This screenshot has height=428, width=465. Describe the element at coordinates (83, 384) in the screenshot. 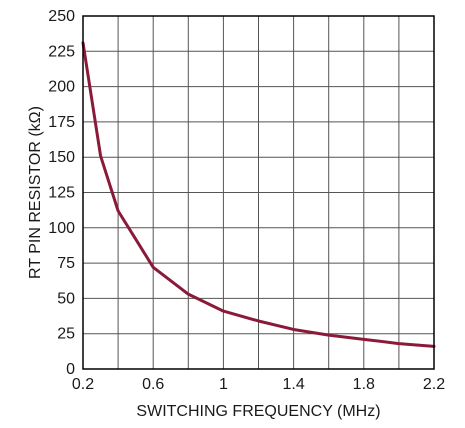

I see `x-tick-label: 0.2` at that location.